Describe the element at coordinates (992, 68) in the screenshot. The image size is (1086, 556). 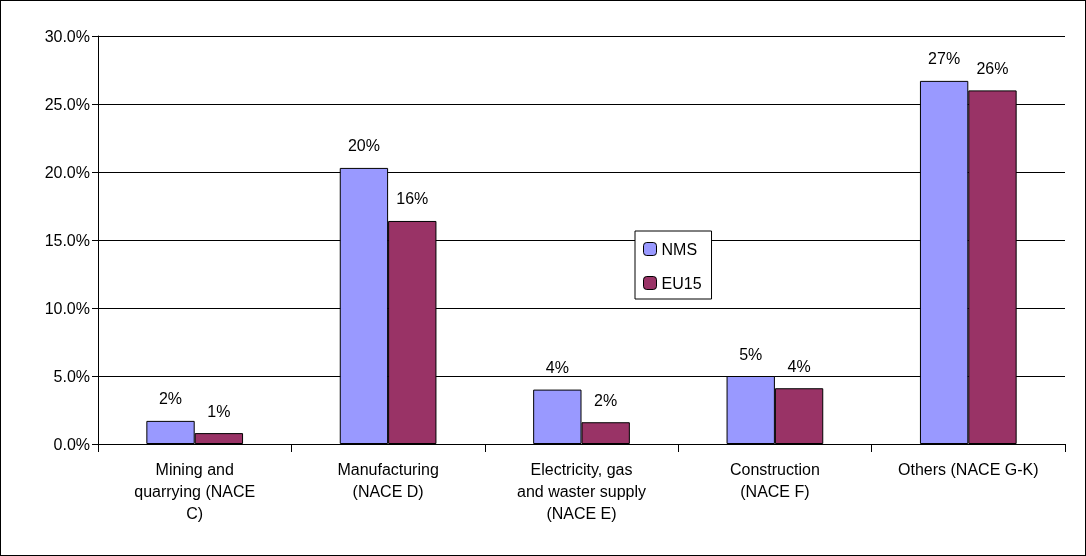
I see `data-label: 26%` at that location.